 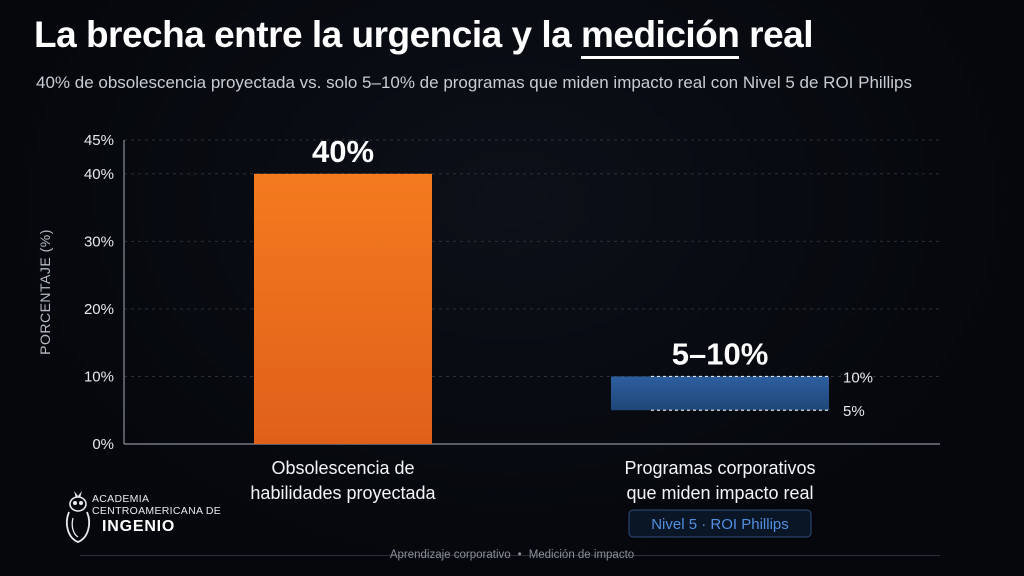 What do you see at coordinates (719, 468) in the screenshot?
I see `category-label: Programas corporativos` at bounding box center [719, 468].